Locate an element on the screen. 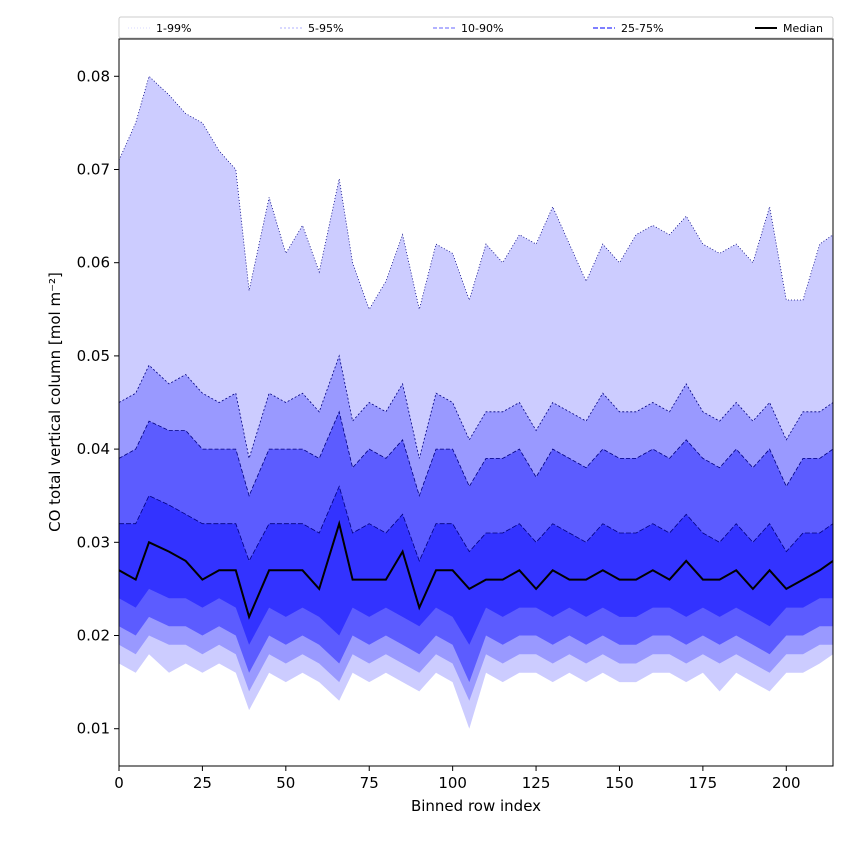  x-tick-label: 100 is located at coordinates (452, 783).